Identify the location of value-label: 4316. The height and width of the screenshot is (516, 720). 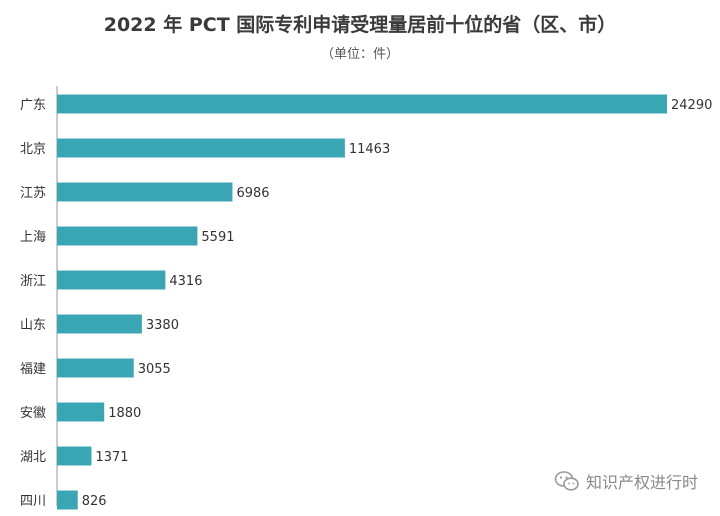
(185, 281).